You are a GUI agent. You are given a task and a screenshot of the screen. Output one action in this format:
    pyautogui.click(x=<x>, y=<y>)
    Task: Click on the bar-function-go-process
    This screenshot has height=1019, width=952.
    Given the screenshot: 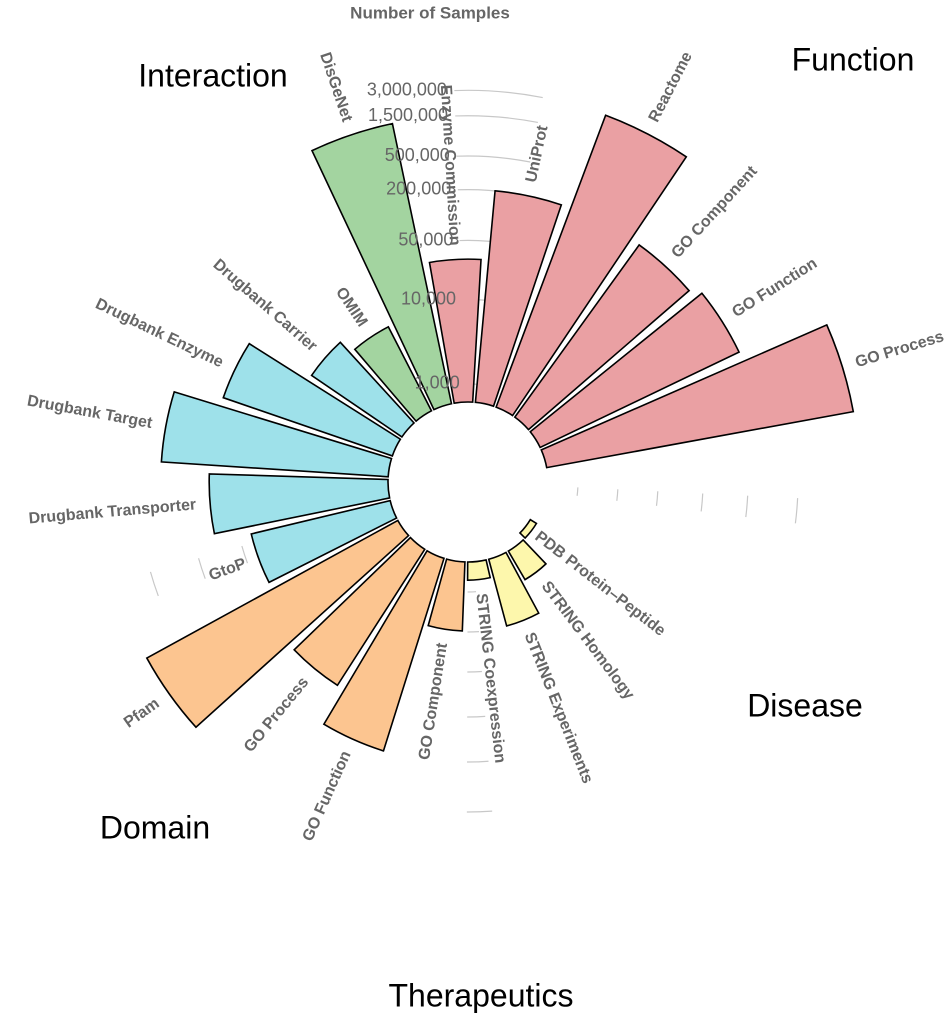 What is the action you would take?
    pyautogui.click(x=697, y=396)
    